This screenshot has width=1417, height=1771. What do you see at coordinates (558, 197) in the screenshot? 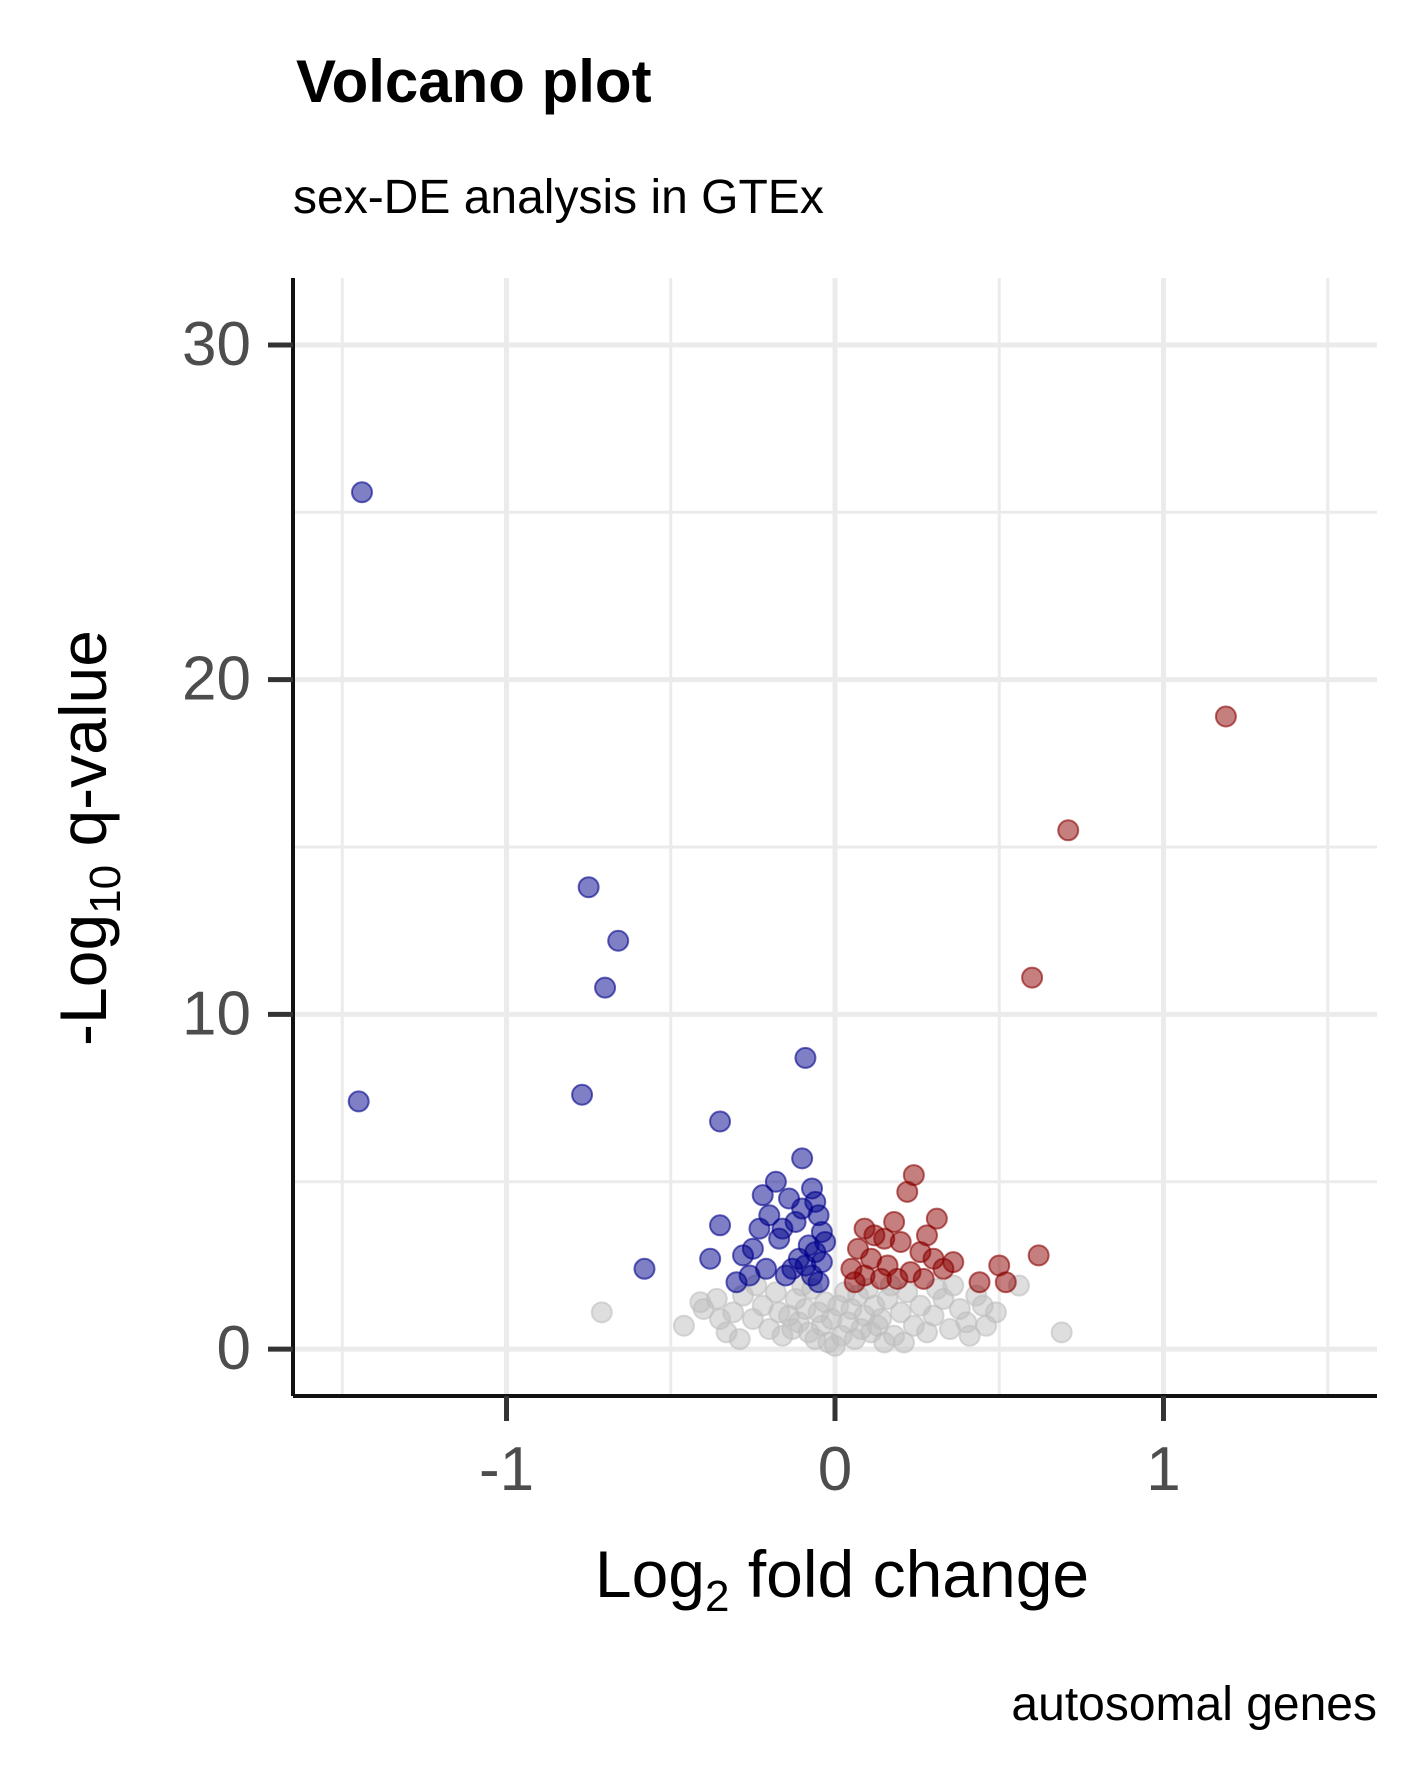
I see `chart-subtitle: sex-DE analysis in GTEx` at bounding box center [558, 197].